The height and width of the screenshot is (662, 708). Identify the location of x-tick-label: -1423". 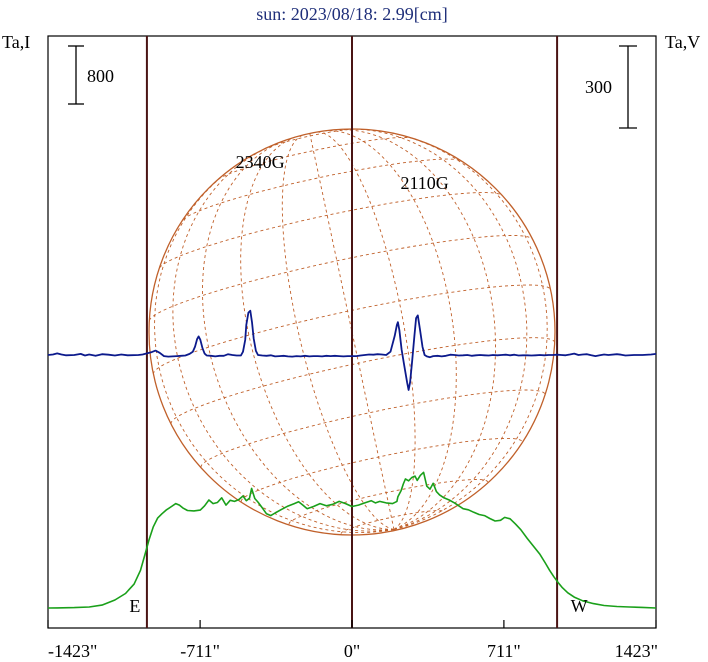
(72, 651).